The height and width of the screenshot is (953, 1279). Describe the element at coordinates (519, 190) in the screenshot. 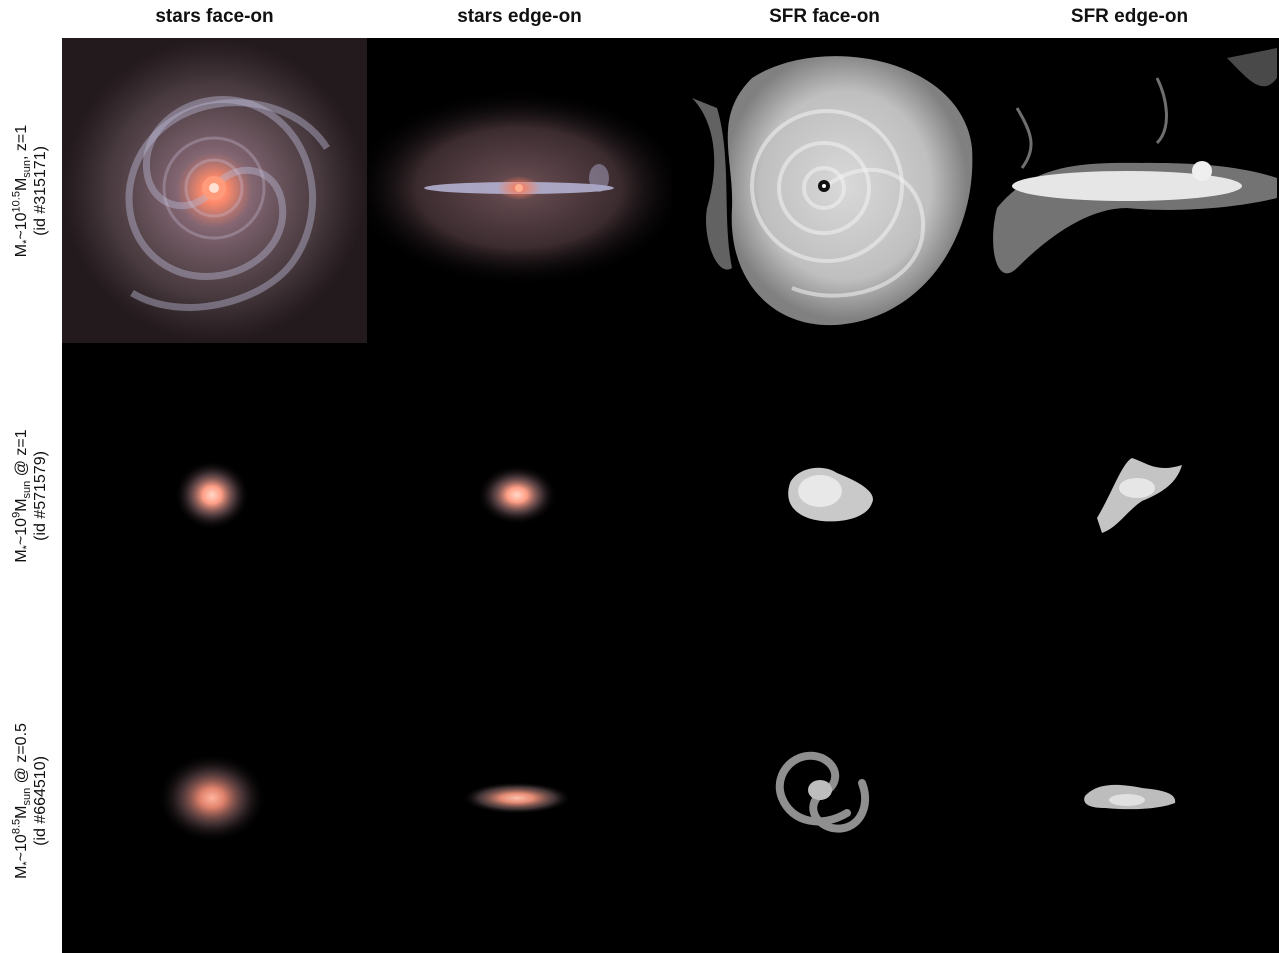

I see `panel-row1-stars-edge-on` at that location.